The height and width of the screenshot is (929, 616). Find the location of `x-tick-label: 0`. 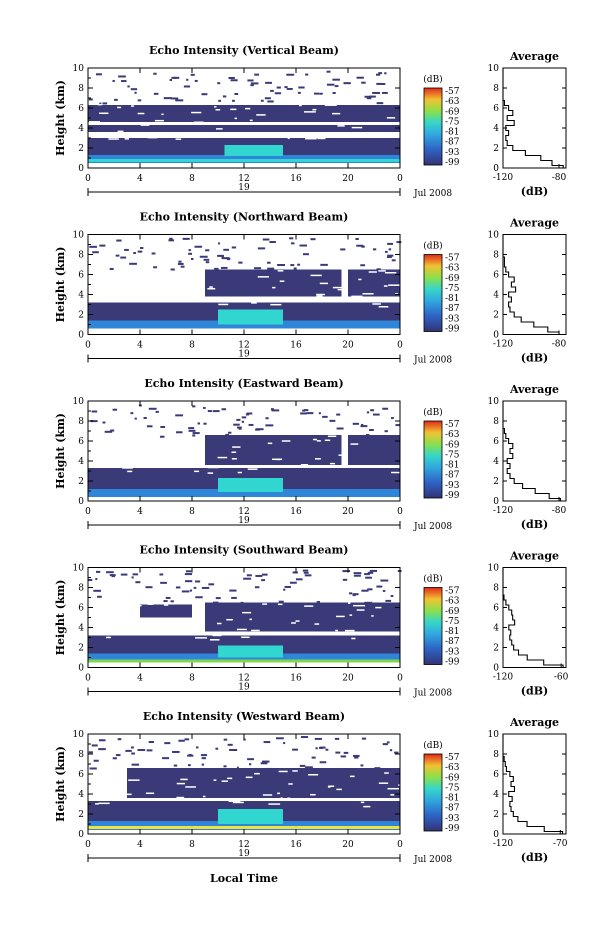

x-tick-label: 0 is located at coordinates (88, 845).